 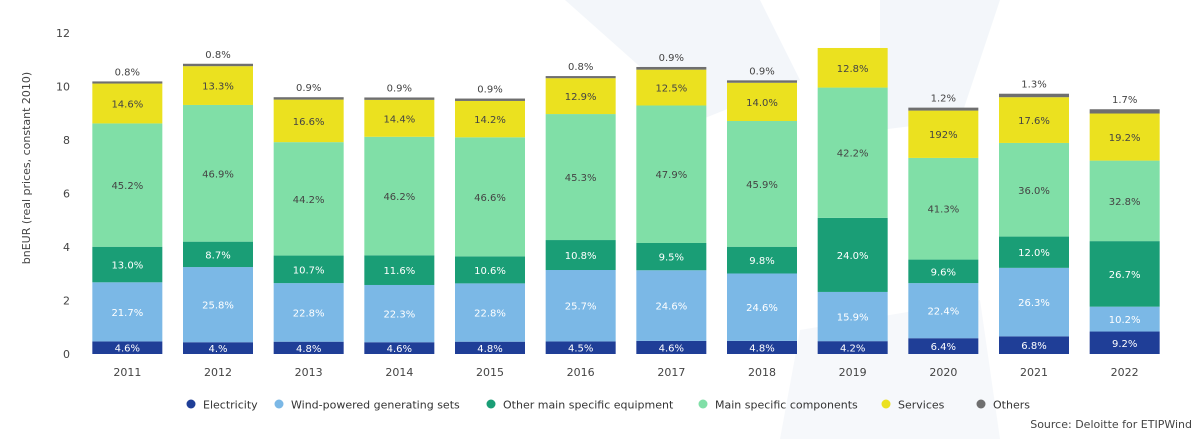 I want to click on x-tick-label: 2018, so click(x=762, y=372).